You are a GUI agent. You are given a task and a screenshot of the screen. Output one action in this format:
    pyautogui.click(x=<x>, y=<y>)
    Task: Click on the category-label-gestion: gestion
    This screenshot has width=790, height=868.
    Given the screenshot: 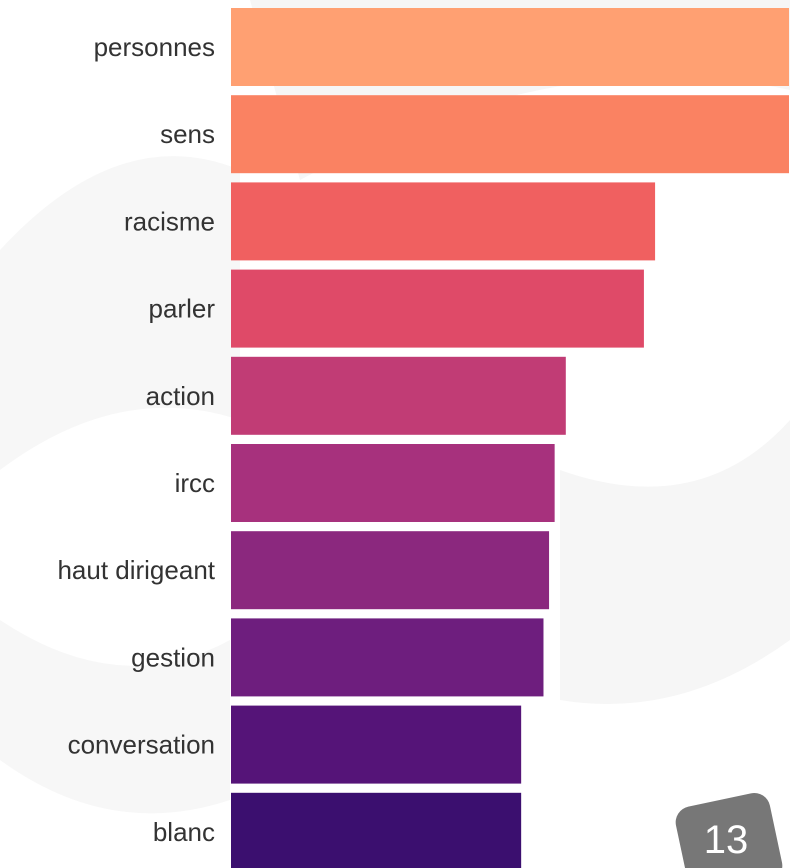 What is the action you would take?
    pyautogui.click(x=173, y=657)
    